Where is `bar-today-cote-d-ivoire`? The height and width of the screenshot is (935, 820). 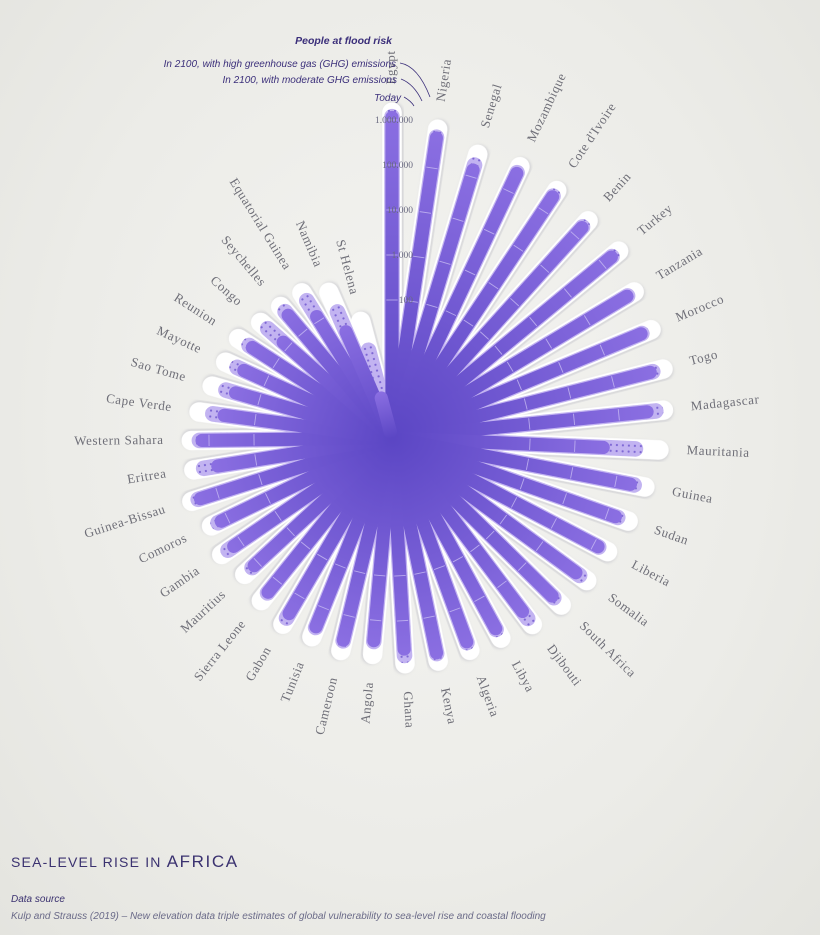 bar-today-cote-d-ivoire is located at coordinates (474, 315).